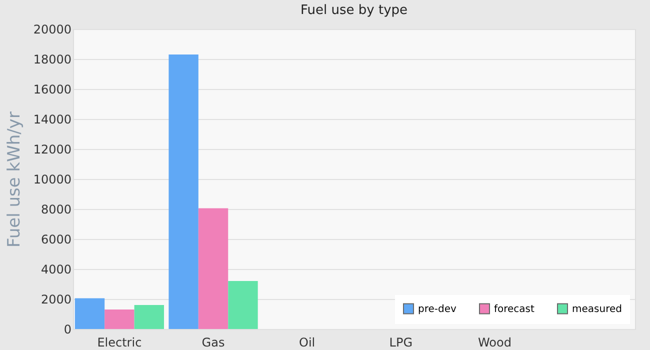 The height and width of the screenshot is (350, 650). Describe the element at coordinates (597, 309) in the screenshot. I see `legend-label: measured` at that location.